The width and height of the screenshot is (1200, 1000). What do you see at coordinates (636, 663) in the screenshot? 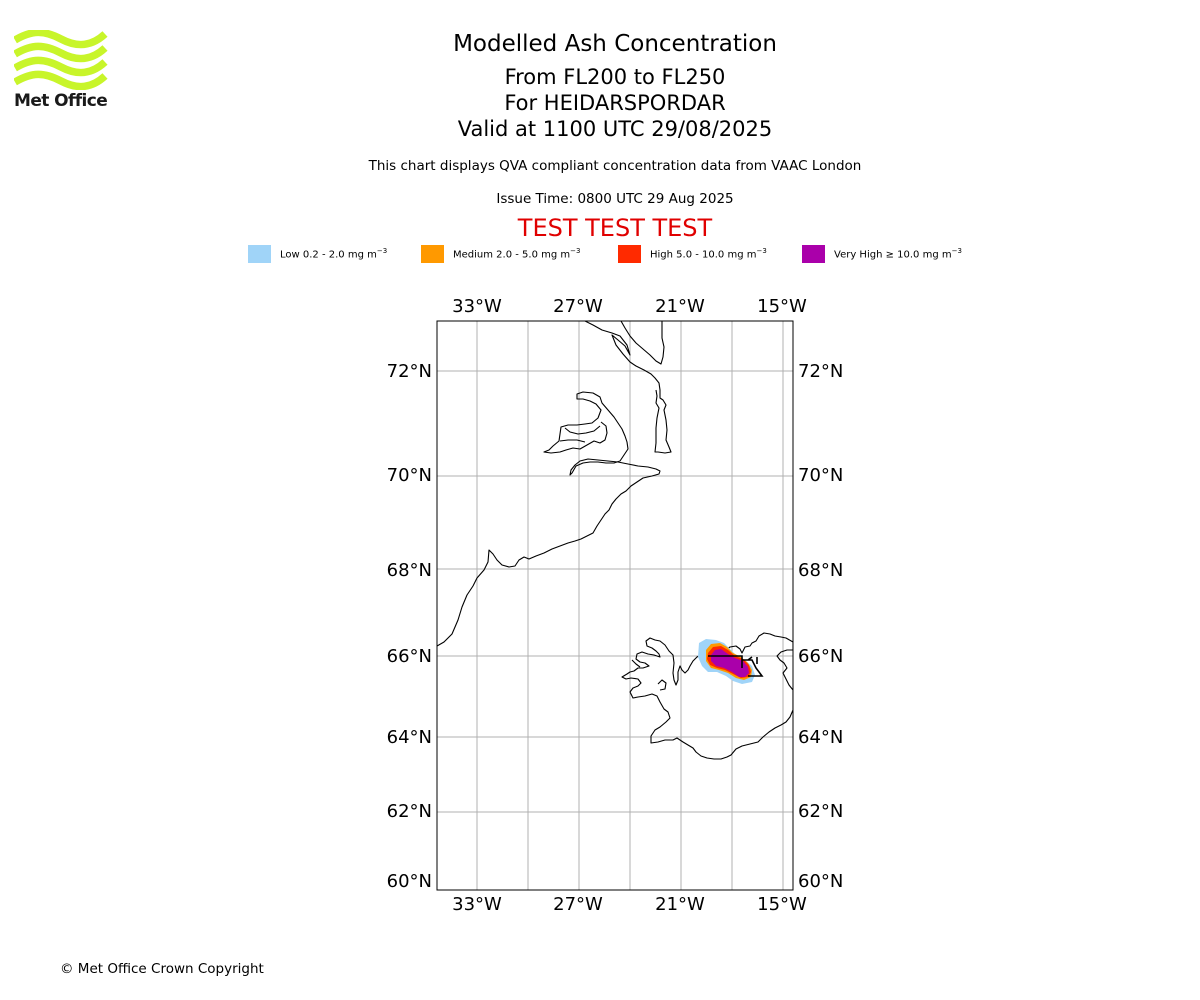
I see `iceland-northwest-fjord` at bounding box center [636, 663].